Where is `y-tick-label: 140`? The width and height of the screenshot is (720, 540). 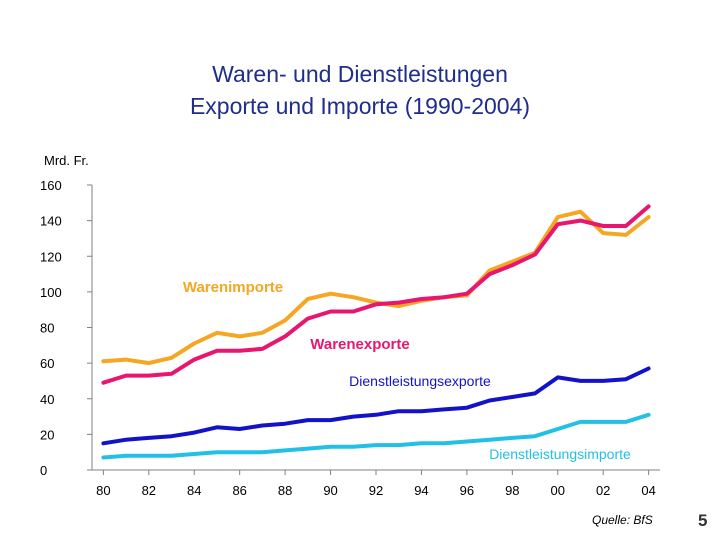 y-tick-label: 140 is located at coordinates (51, 221).